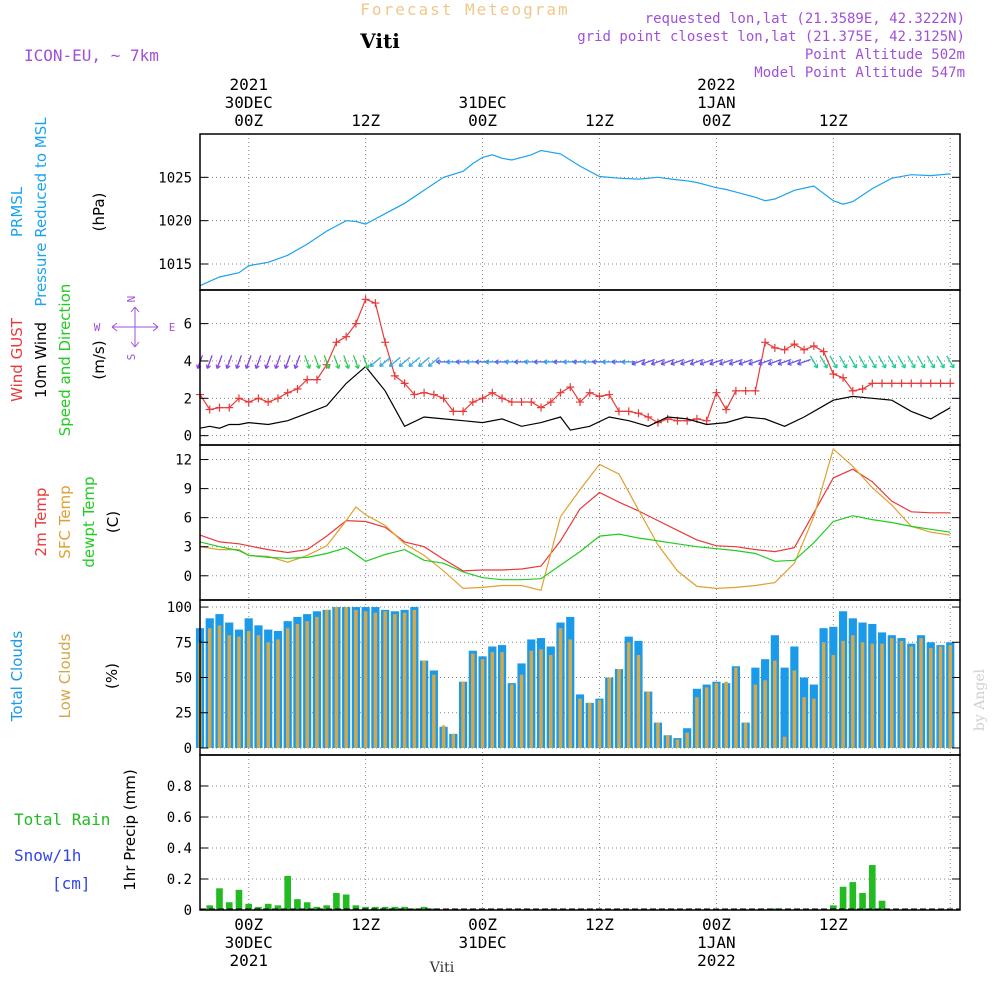  I want to click on bottom-time-label: 1JAN, so click(716, 942).